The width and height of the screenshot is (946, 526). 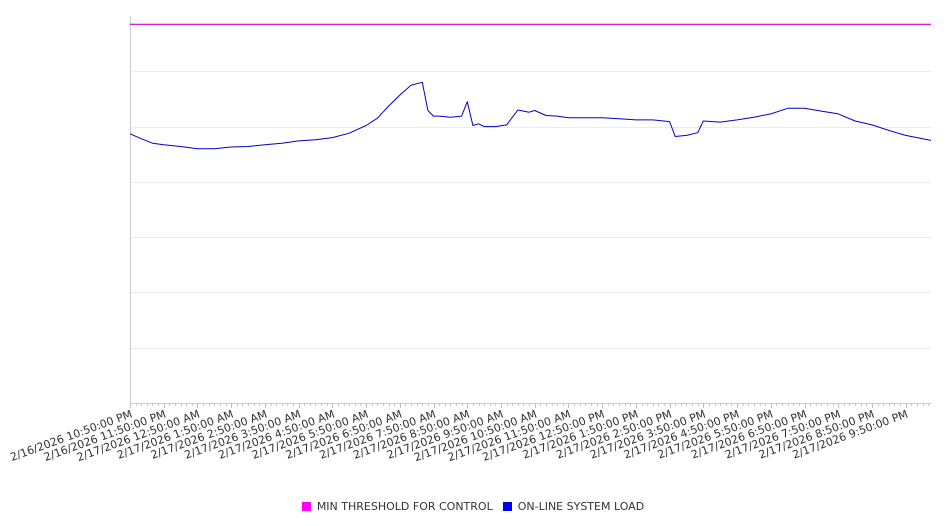 I want to click on series-line-system-load, so click(x=530, y=115).